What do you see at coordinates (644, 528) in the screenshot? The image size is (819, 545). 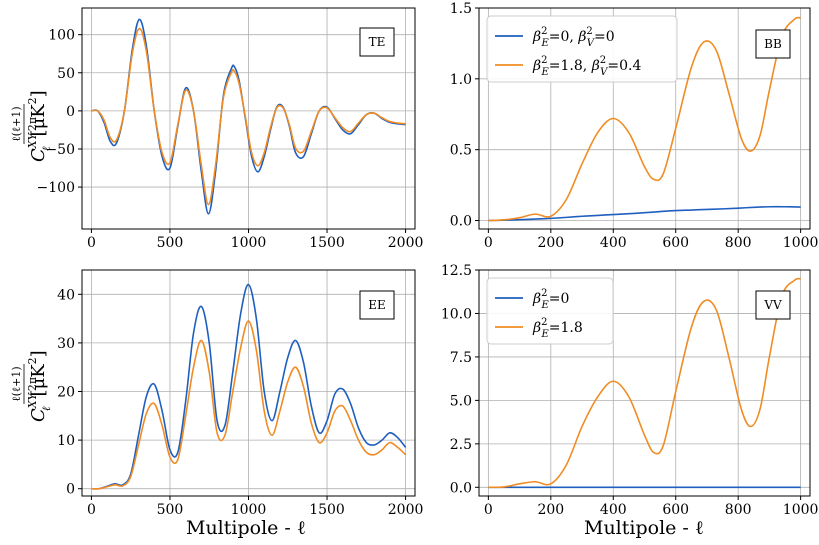 I see `xlabel-right: Multipole - ℓ` at bounding box center [644, 528].